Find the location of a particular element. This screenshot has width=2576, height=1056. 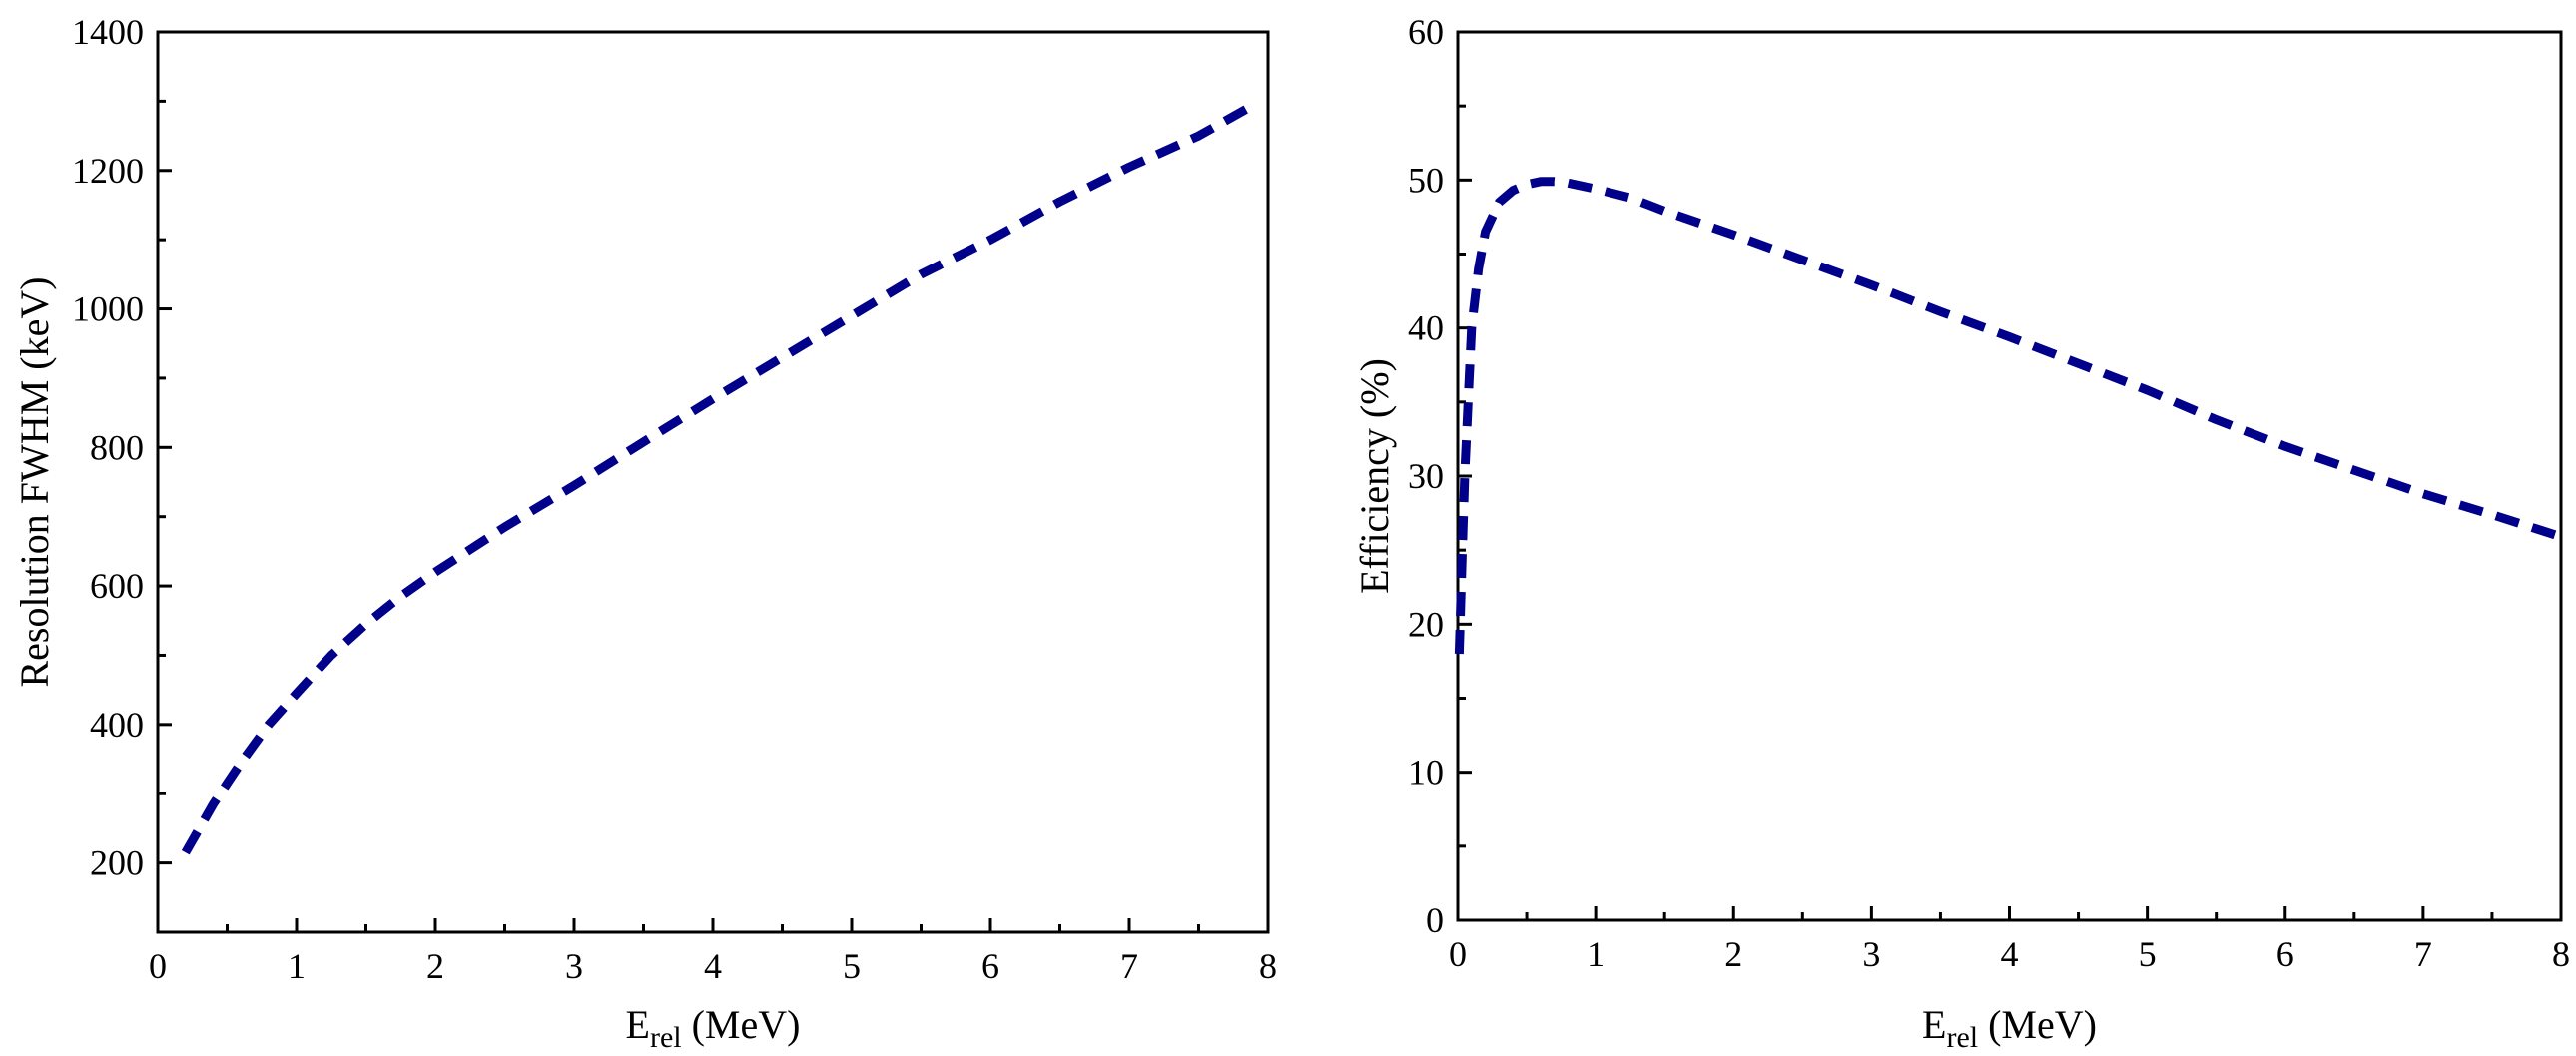

y-tick-label: 10 is located at coordinates (1426, 772).